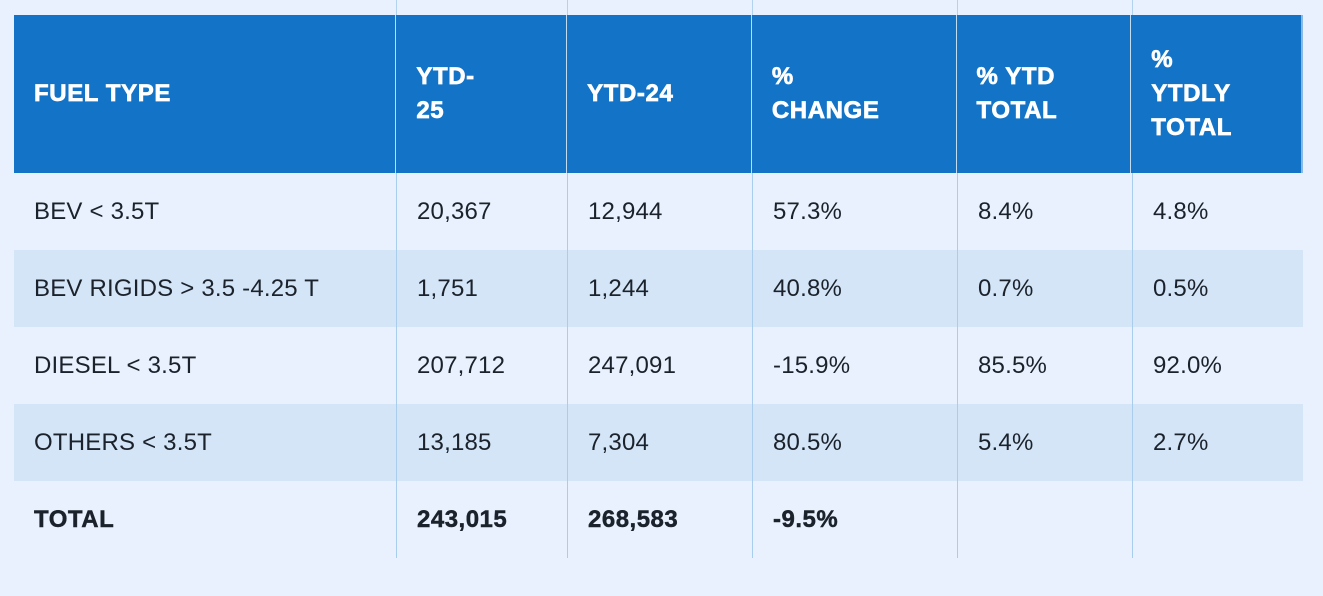 This screenshot has width=1323, height=596. What do you see at coordinates (1044, 288) in the screenshot?
I see `cell-pct-ytd-total: 0.7%` at bounding box center [1044, 288].